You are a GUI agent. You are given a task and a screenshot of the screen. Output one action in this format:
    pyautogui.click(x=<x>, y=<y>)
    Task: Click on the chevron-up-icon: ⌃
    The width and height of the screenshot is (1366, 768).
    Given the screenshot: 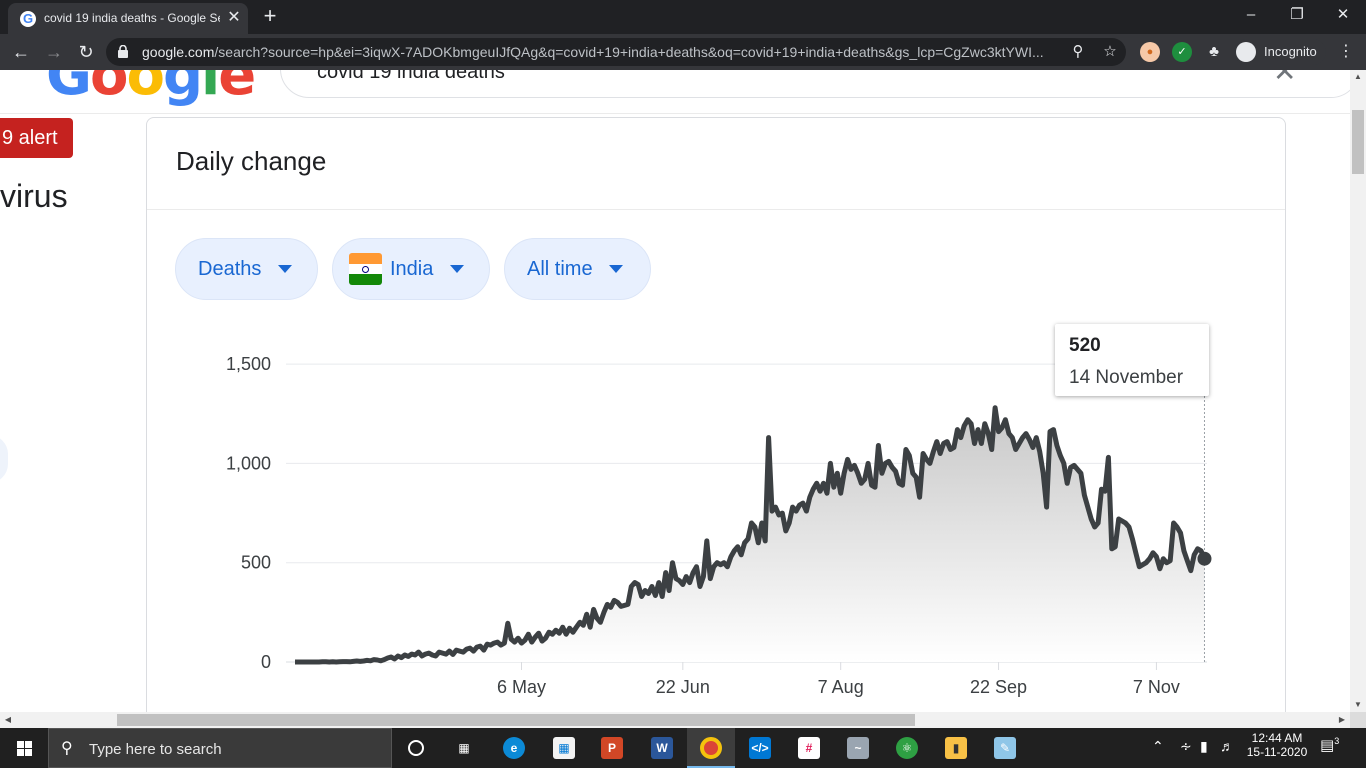 What is the action you would take?
    pyautogui.click(x=1158, y=746)
    